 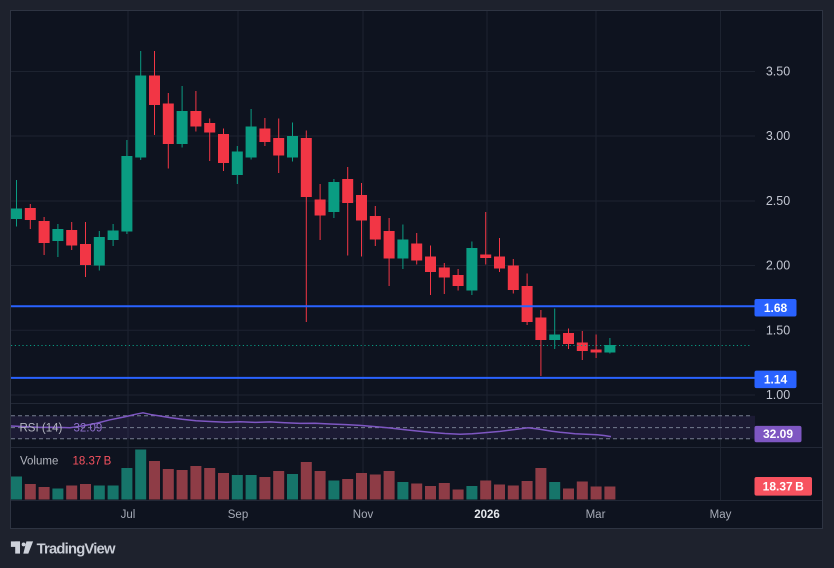 What do you see at coordinates (238, 515) in the screenshot?
I see `svg-text: Sep` at bounding box center [238, 515].